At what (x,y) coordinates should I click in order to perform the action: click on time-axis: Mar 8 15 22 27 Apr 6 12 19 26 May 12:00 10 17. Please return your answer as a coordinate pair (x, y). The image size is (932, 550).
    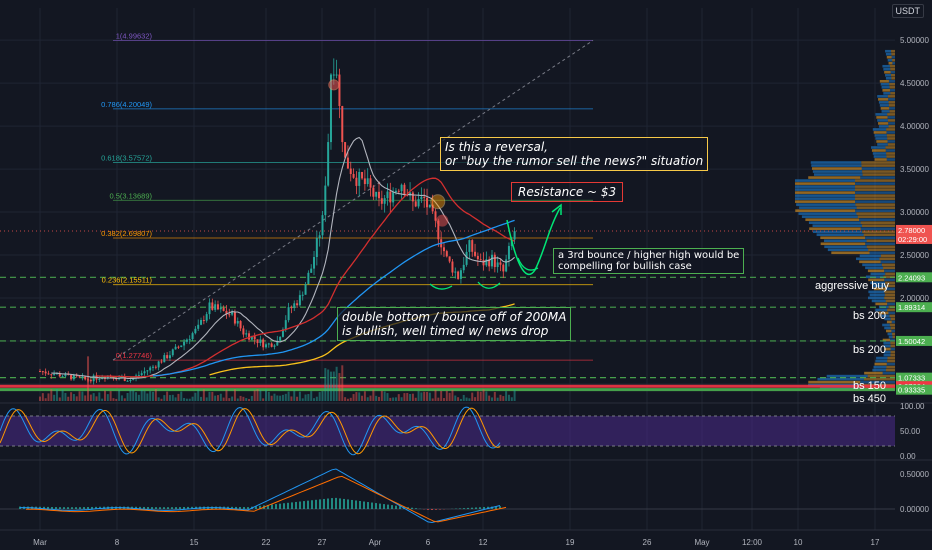
    Looking at the image, I should click on (456, 542).